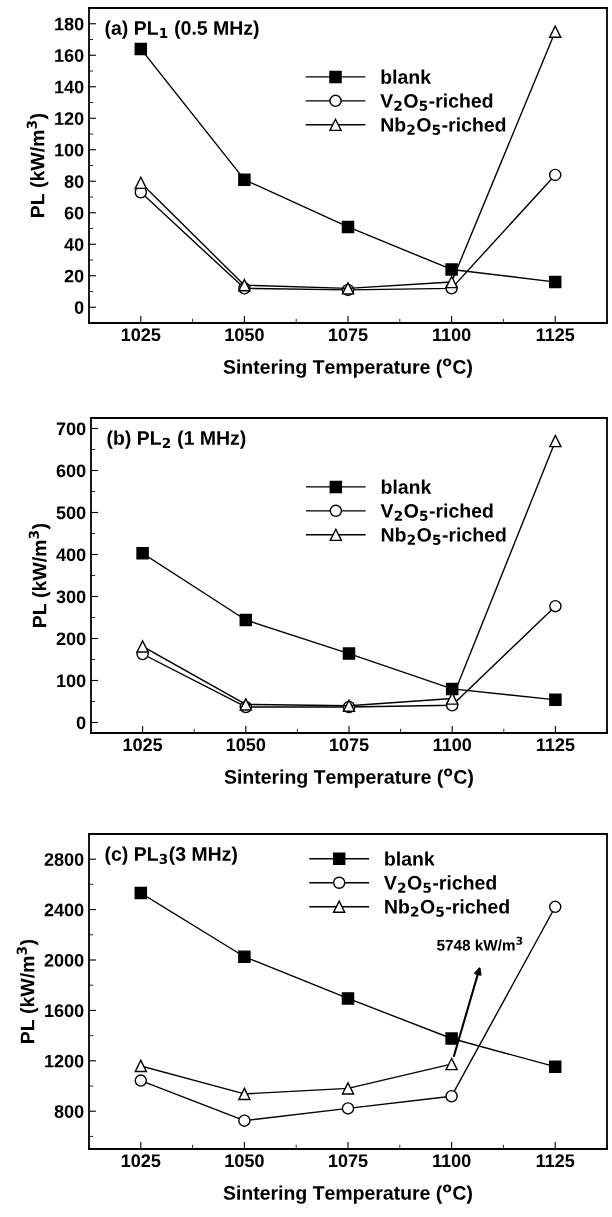 Image resolution: width=612 pixels, height=1217 pixels. Describe the element at coordinates (69, 24) in the screenshot. I see `y-tick-label: 180` at that location.